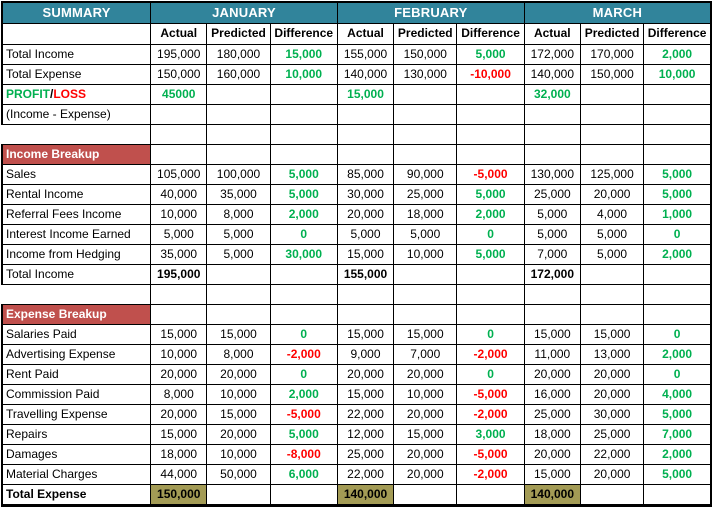 This screenshot has width=713, height=508. Describe the element at coordinates (238, 54) in the screenshot. I see `predicted-value-cell: 180,000` at that location.